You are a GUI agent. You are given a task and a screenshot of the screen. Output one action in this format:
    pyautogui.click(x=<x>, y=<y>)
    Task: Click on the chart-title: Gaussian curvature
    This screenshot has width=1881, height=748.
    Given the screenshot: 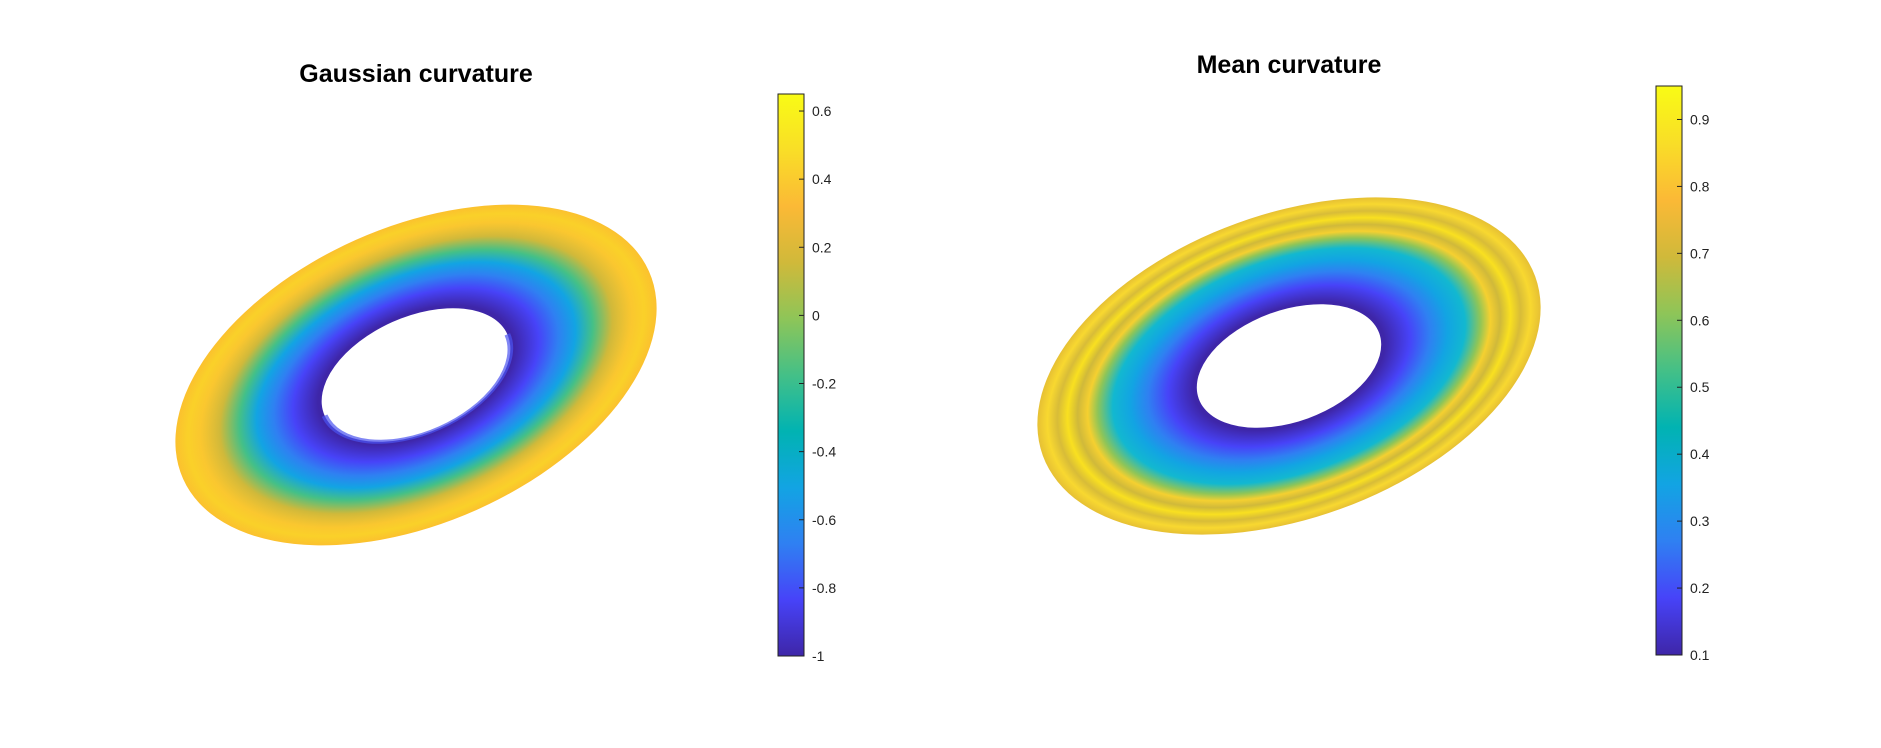 What is the action you would take?
    pyautogui.click(x=416, y=74)
    